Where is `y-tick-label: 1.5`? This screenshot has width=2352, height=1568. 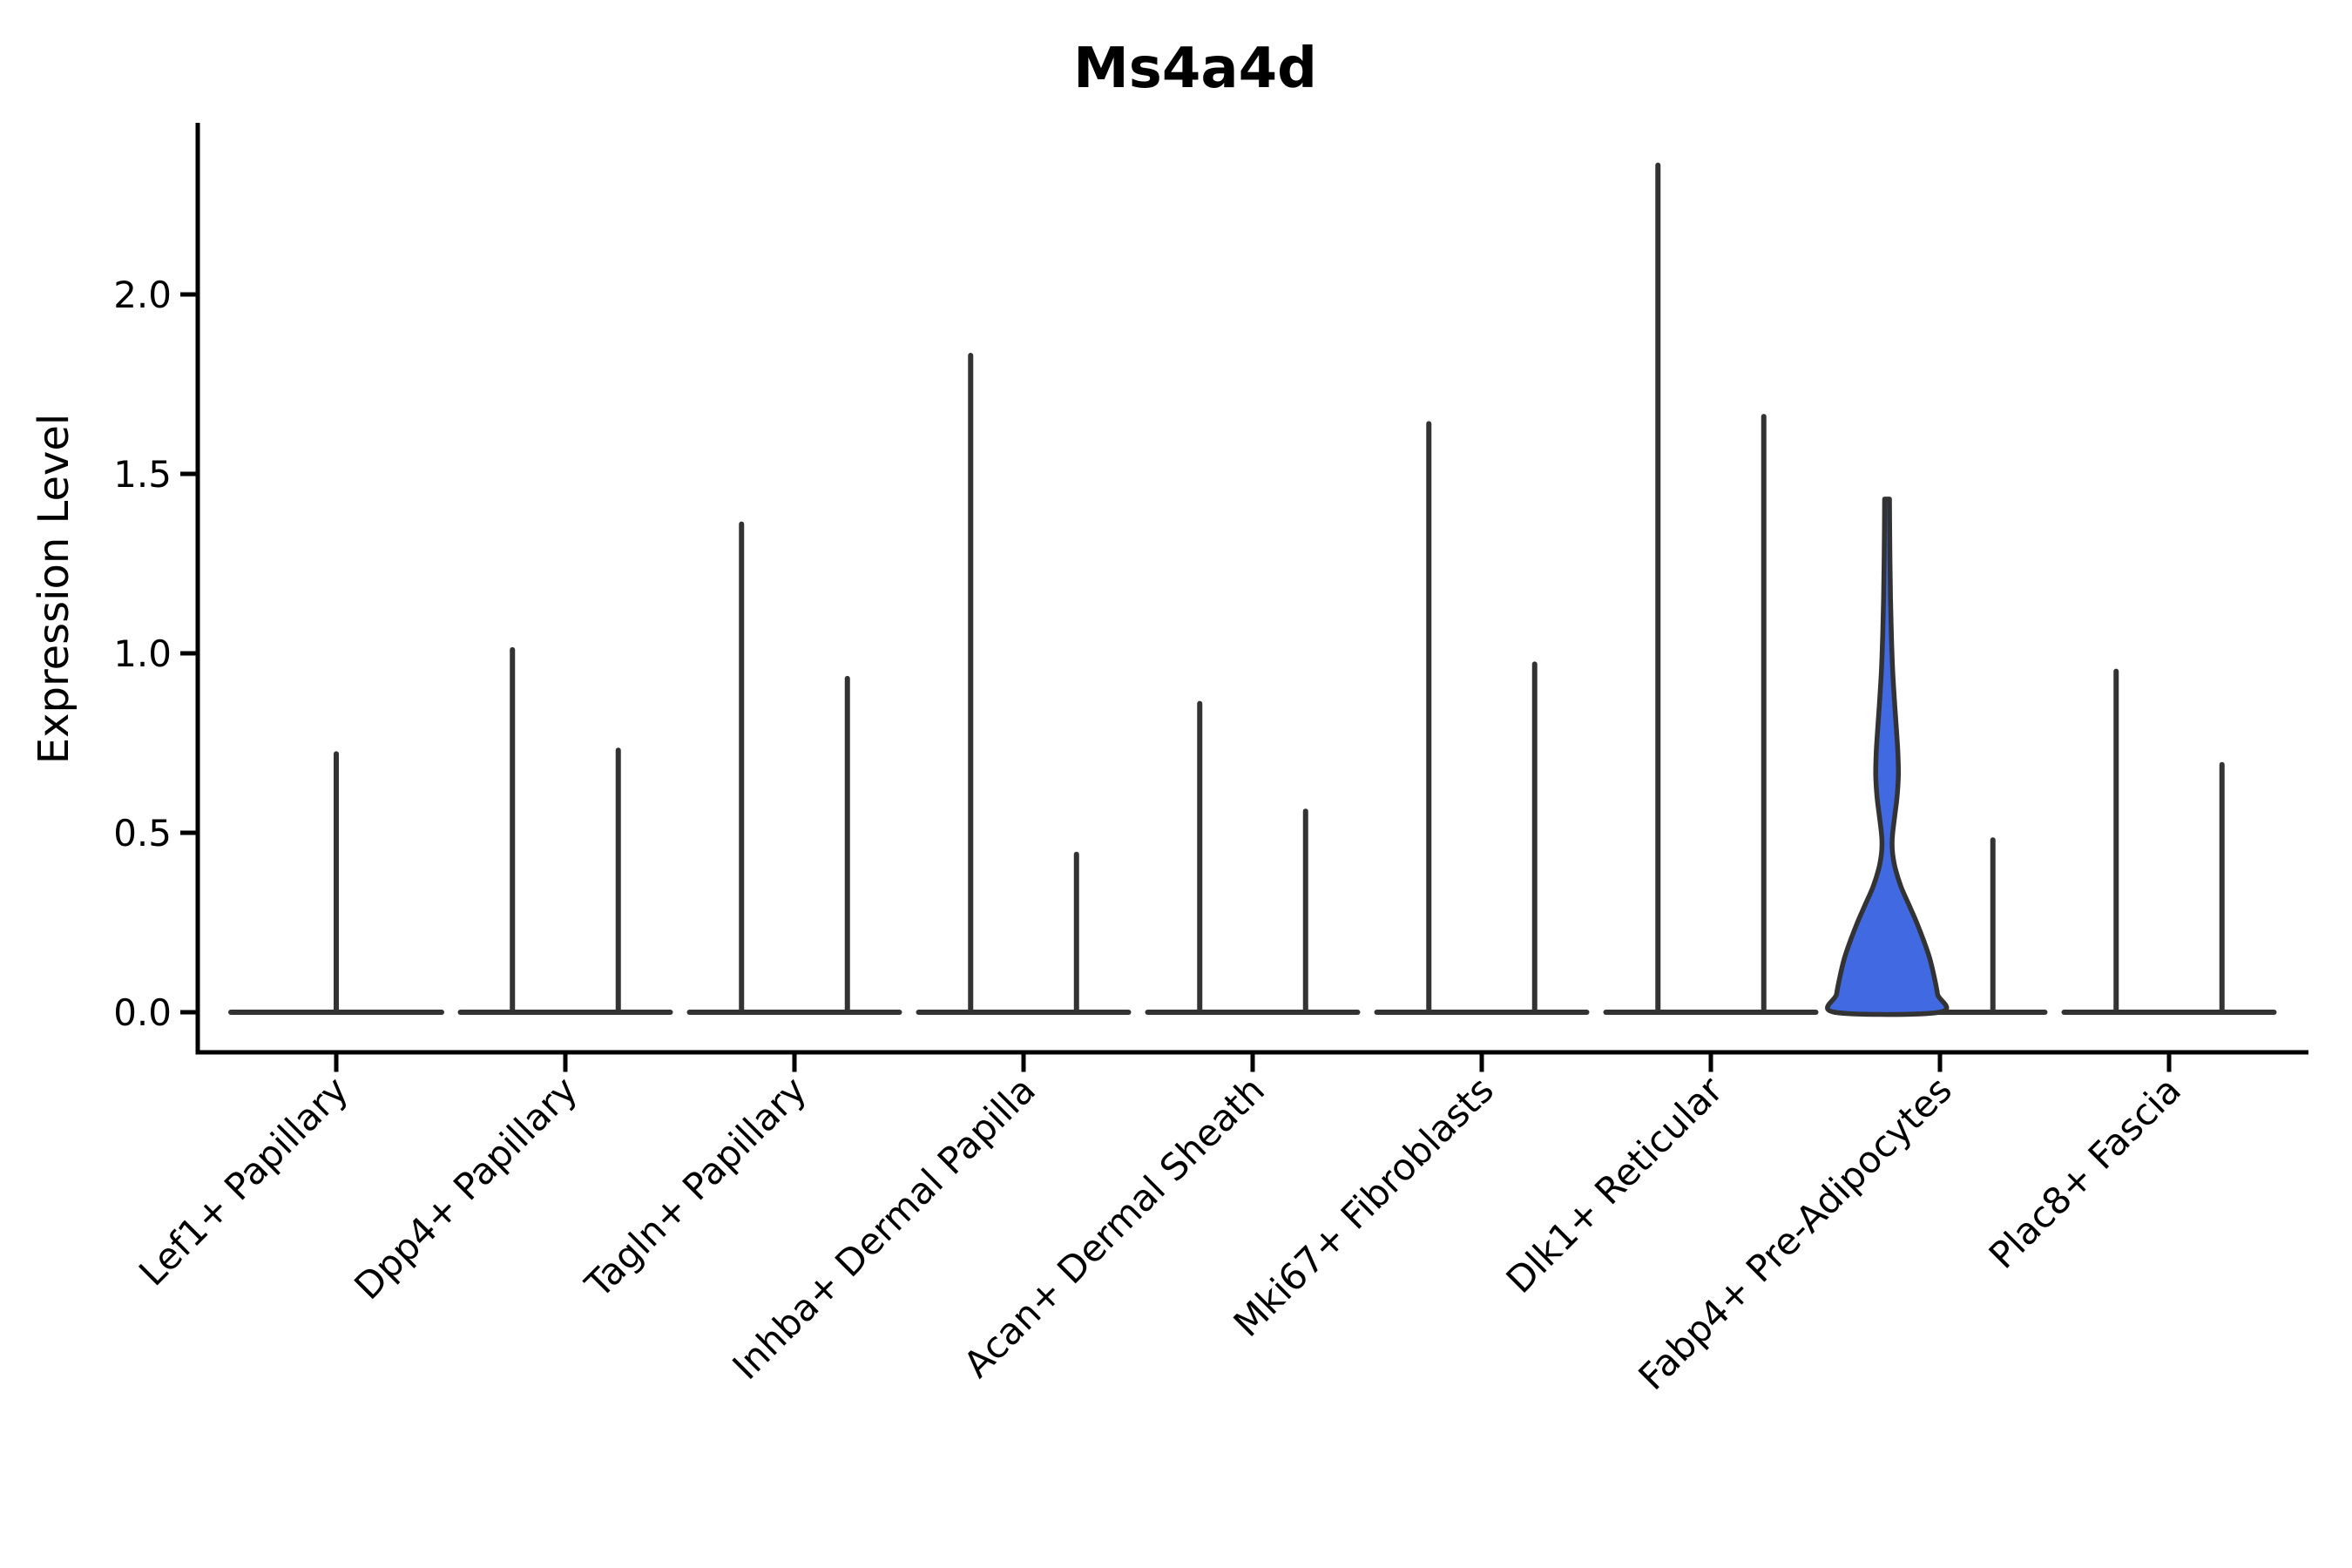 y-tick-label: 1.5 is located at coordinates (142, 475).